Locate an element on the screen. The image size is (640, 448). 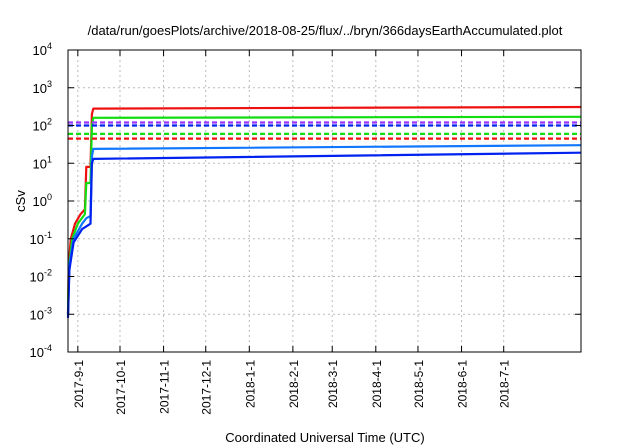
y-tick-label: 10² is located at coordinates (42, 125).